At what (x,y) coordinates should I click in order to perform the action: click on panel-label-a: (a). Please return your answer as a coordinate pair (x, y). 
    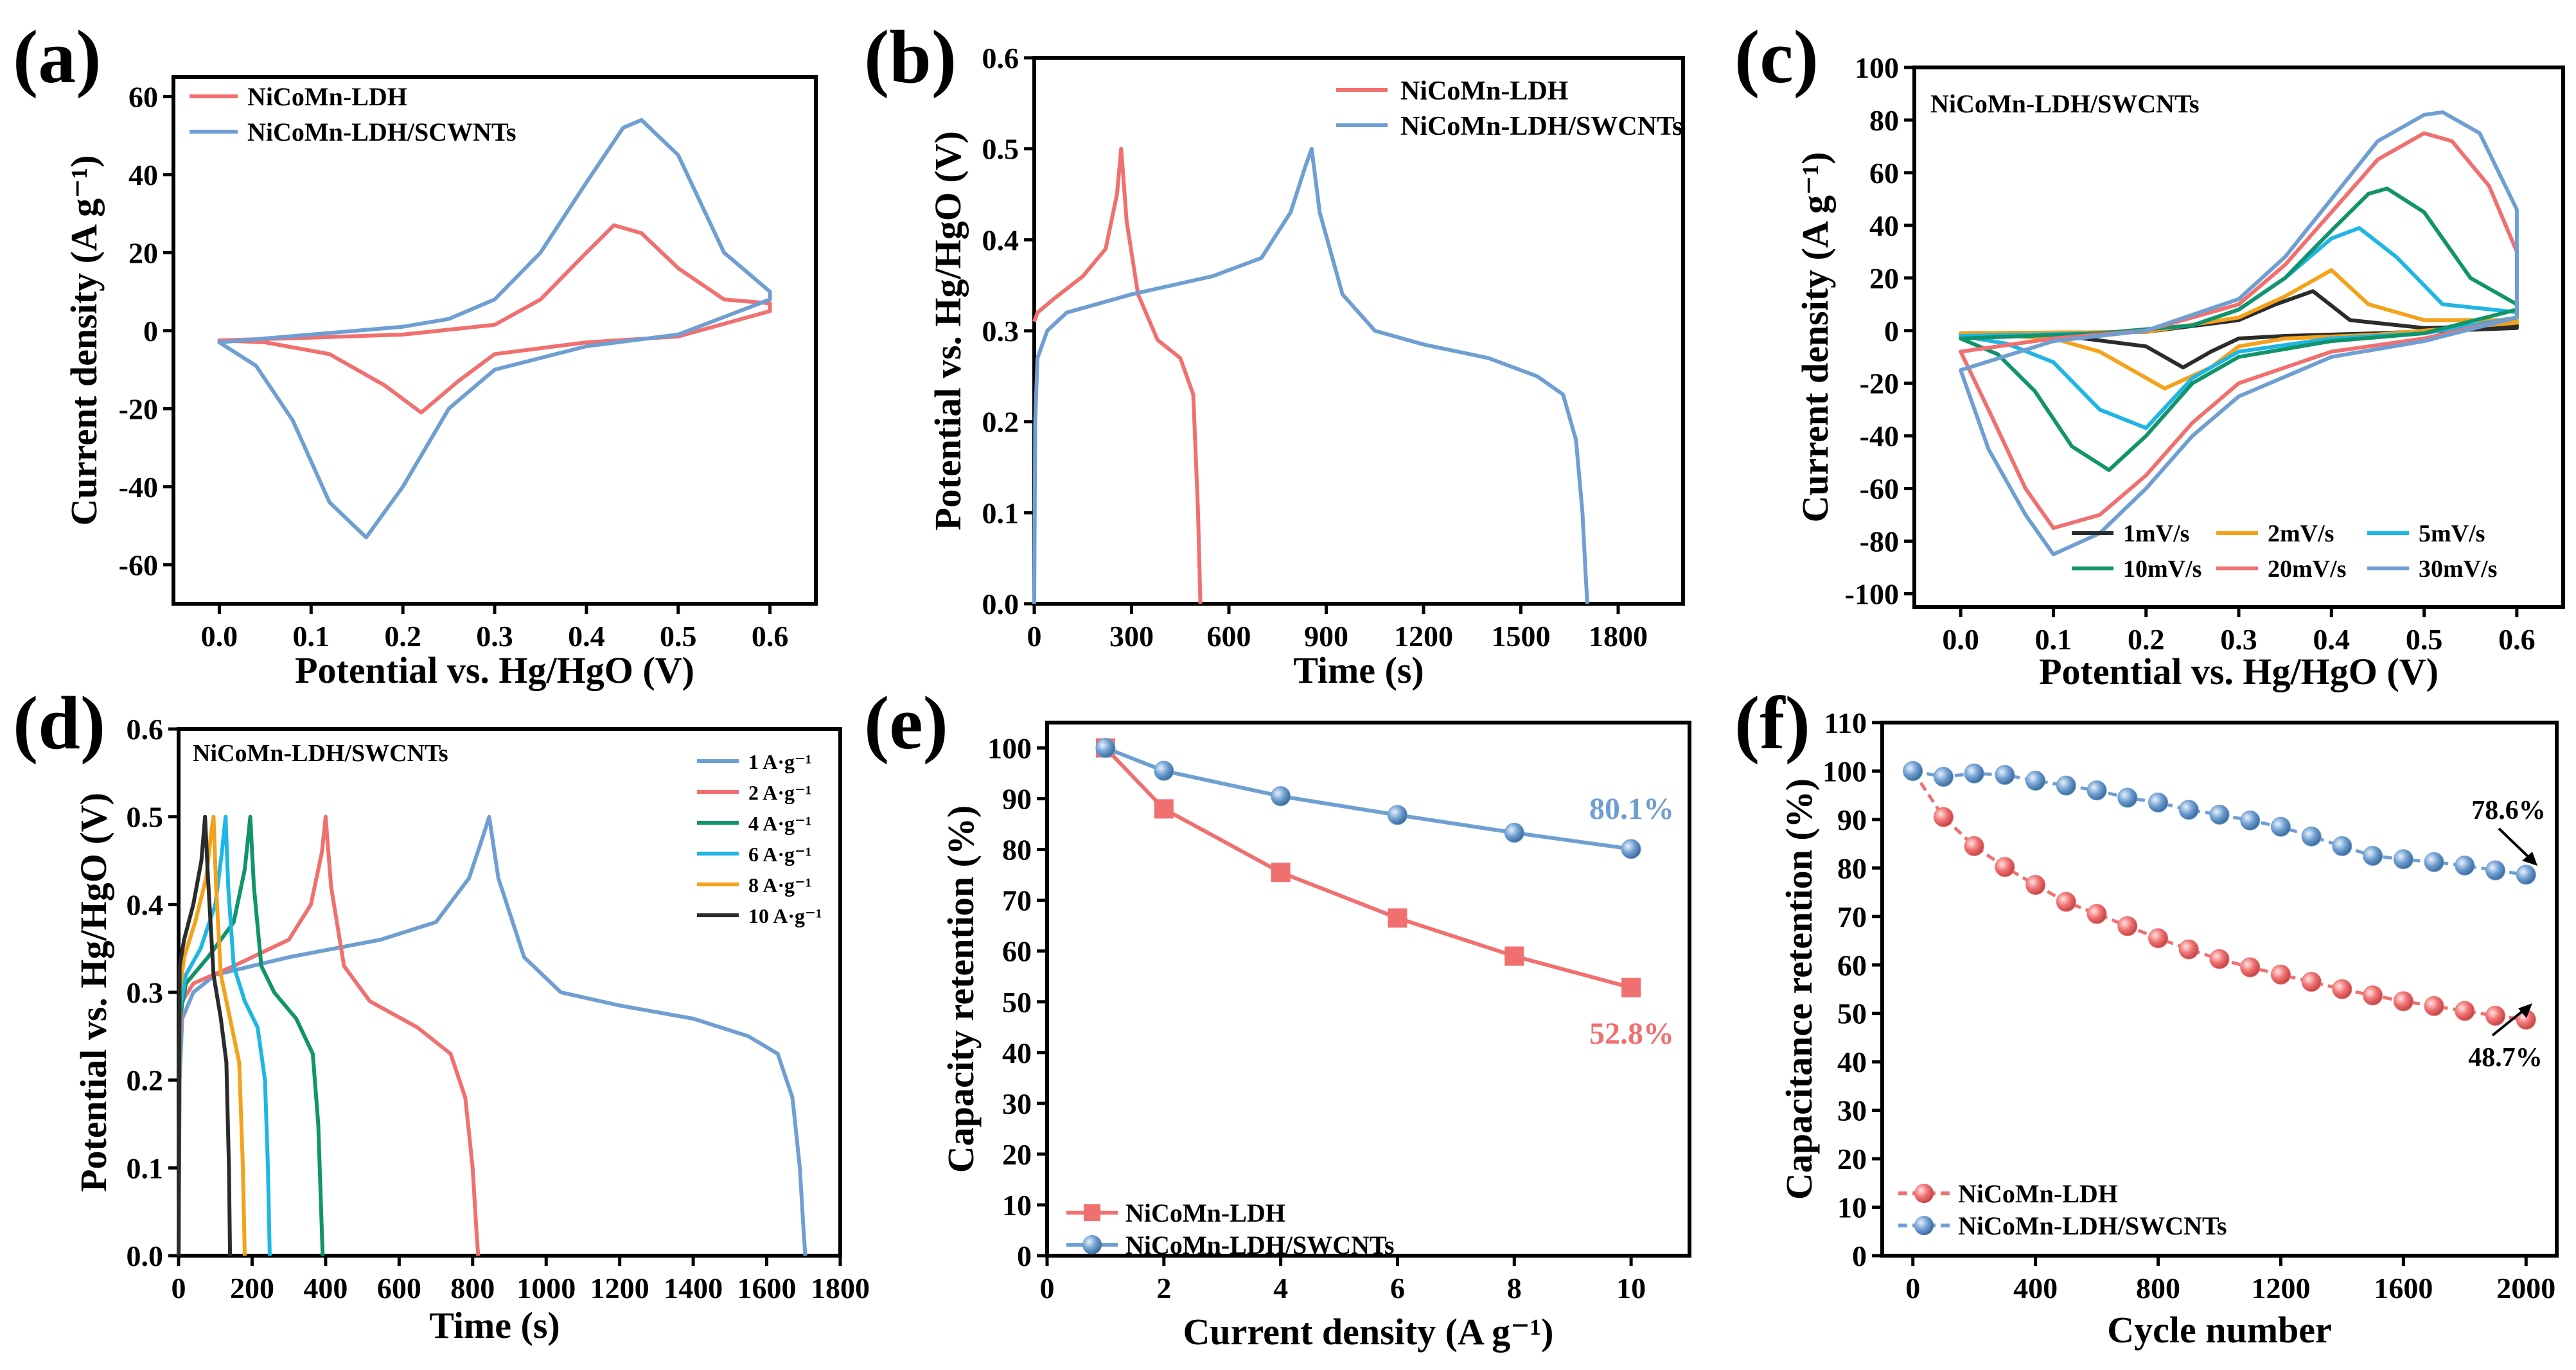
    Looking at the image, I should click on (57, 57).